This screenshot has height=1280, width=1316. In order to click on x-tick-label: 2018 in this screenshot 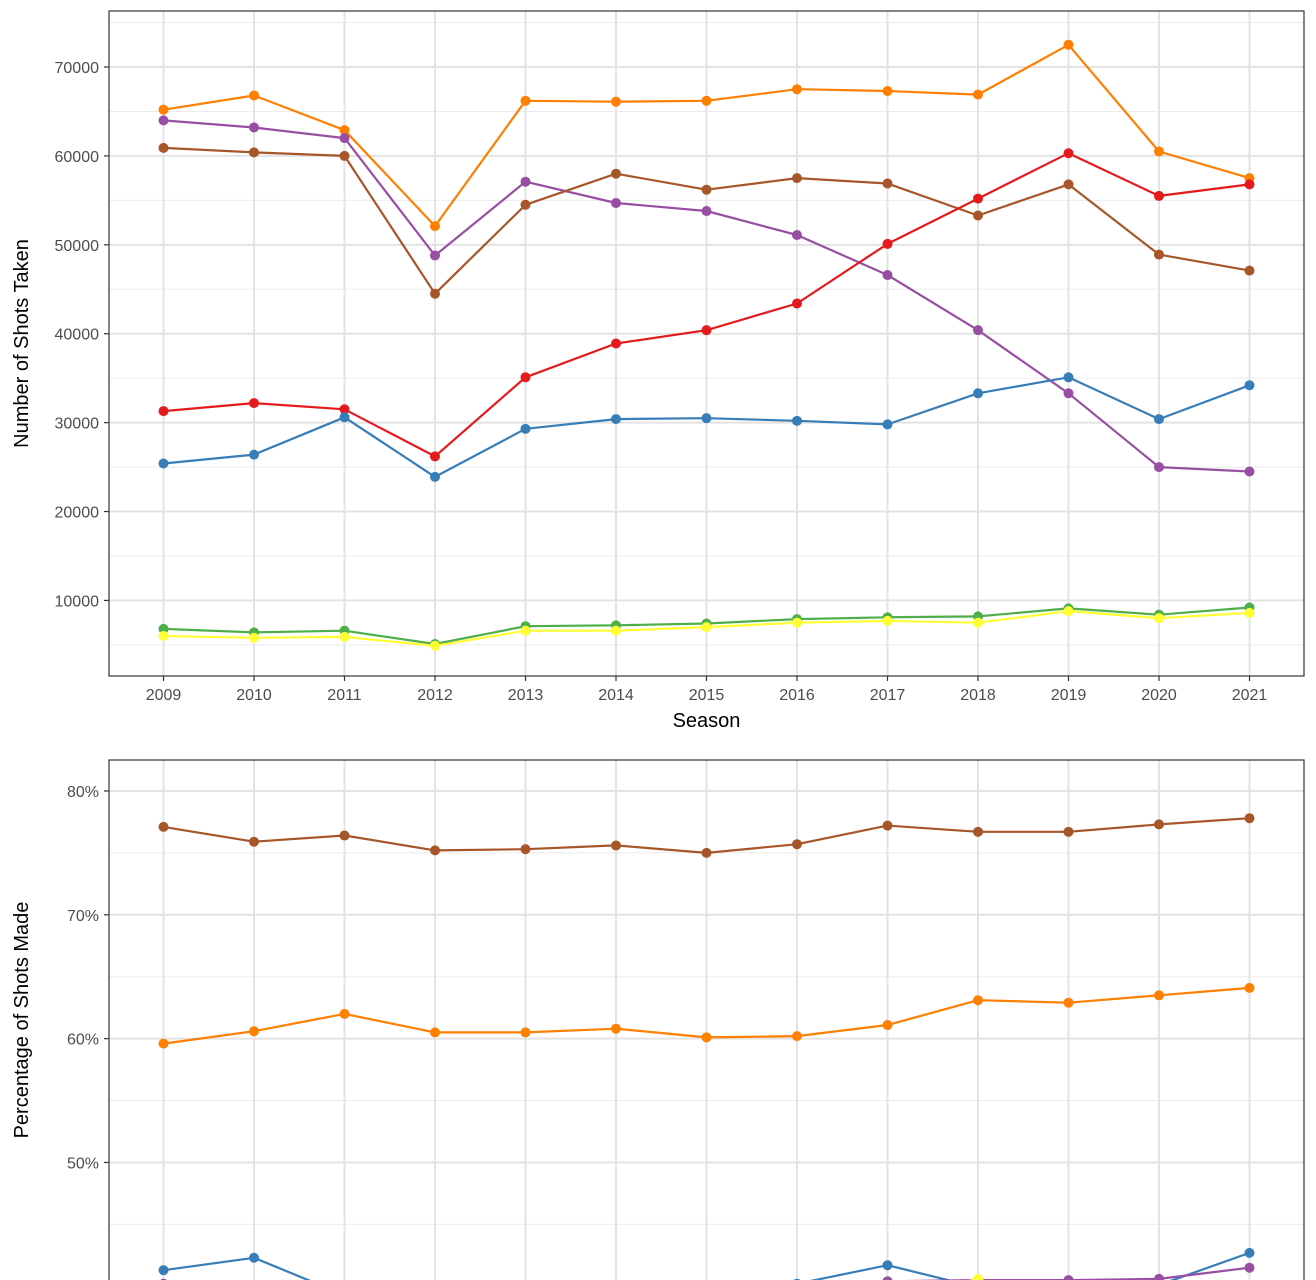, I will do `click(978, 695)`.